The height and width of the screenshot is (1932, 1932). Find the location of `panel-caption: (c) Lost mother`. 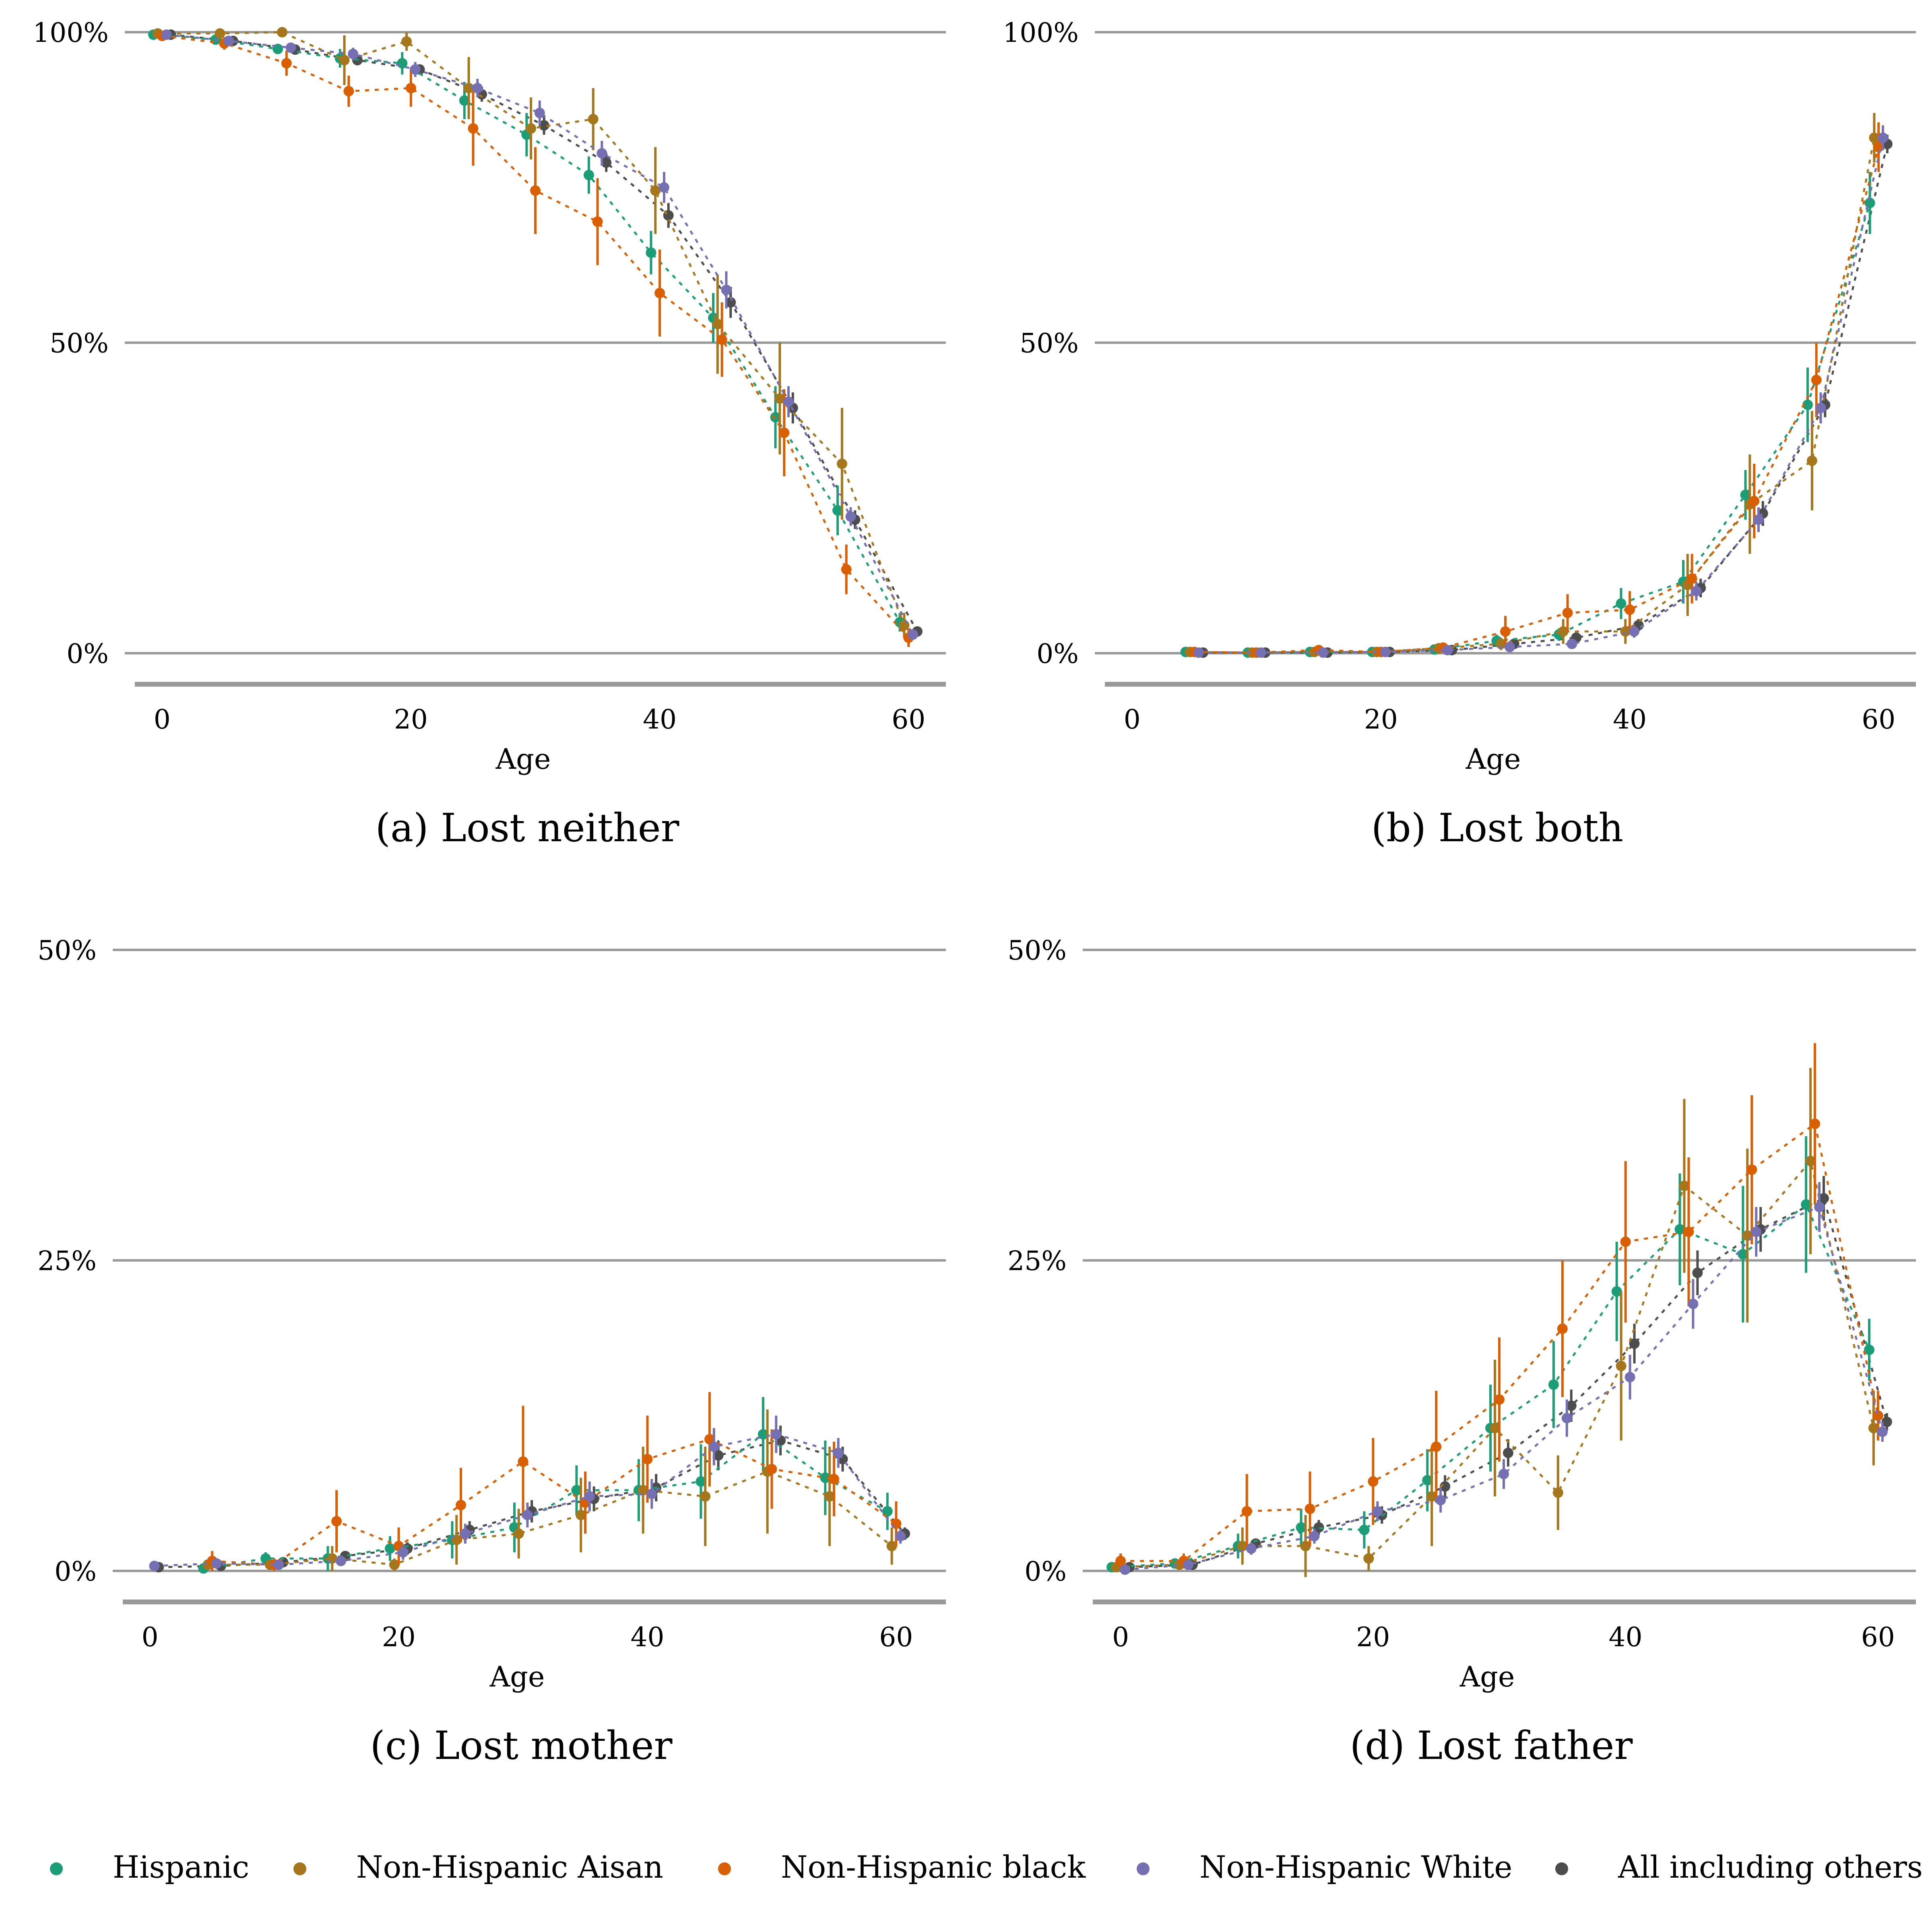

panel-caption: (c) Lost mother is located at coordinates (521, 1745).